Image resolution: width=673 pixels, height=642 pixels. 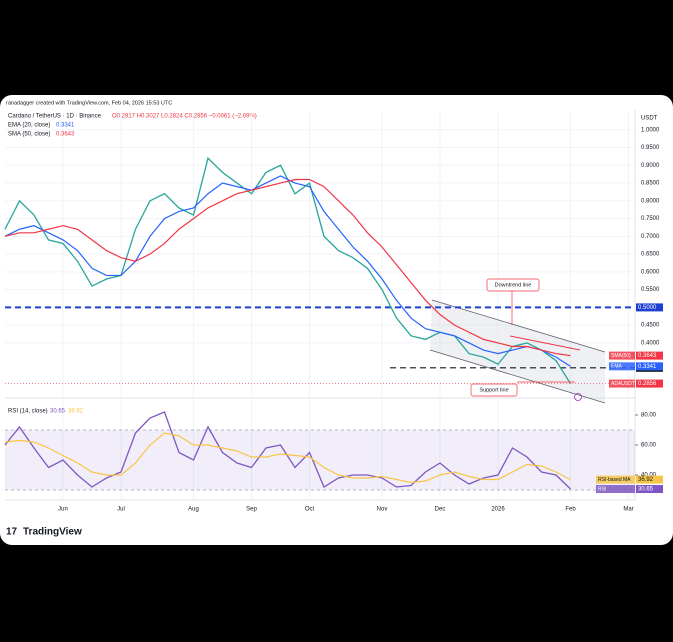 What do you see at coordinates (65, 126) in the screenshot?
I see `legend-value: 0.3341` at bounding box center [65, 126].